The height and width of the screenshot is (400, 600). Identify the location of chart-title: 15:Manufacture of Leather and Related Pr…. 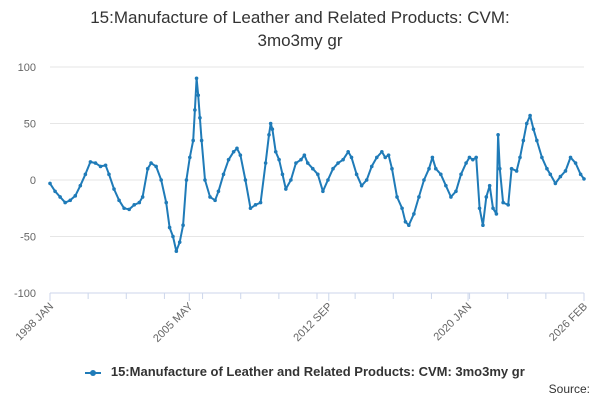
(300, 29).